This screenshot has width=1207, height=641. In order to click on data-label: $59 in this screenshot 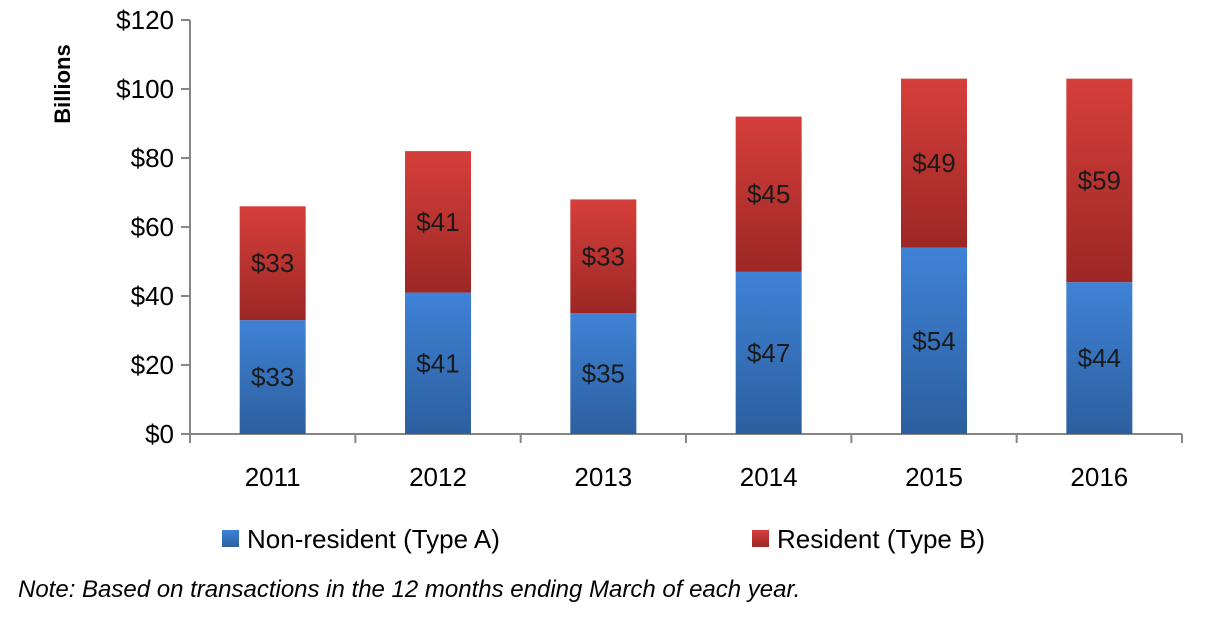, I will do `click(1099, 180)`.